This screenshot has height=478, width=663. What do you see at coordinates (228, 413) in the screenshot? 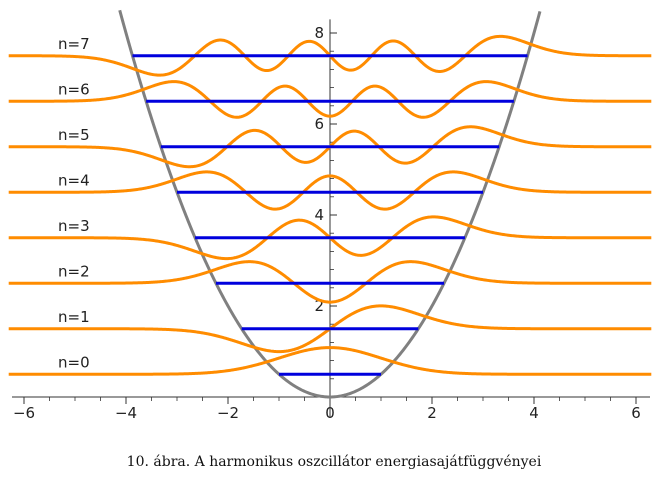
I see `x-tick-label: −2` at bounding box center [228, 413].